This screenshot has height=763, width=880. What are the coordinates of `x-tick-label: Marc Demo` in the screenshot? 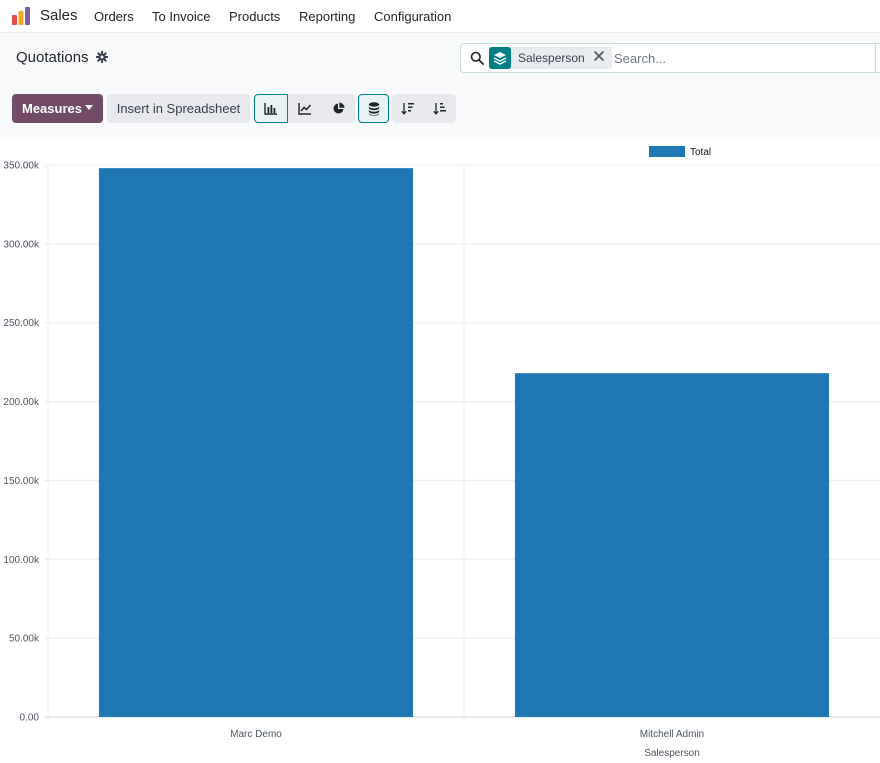 It's located at (256, 734).